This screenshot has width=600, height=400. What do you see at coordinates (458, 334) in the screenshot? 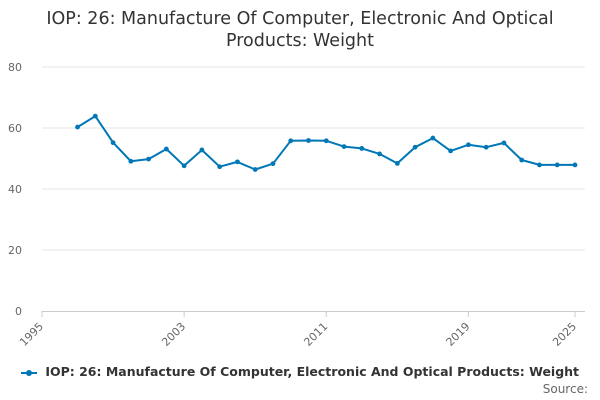
I see `x-tick-label-2019: 2019` at bounding box center [458, 334].